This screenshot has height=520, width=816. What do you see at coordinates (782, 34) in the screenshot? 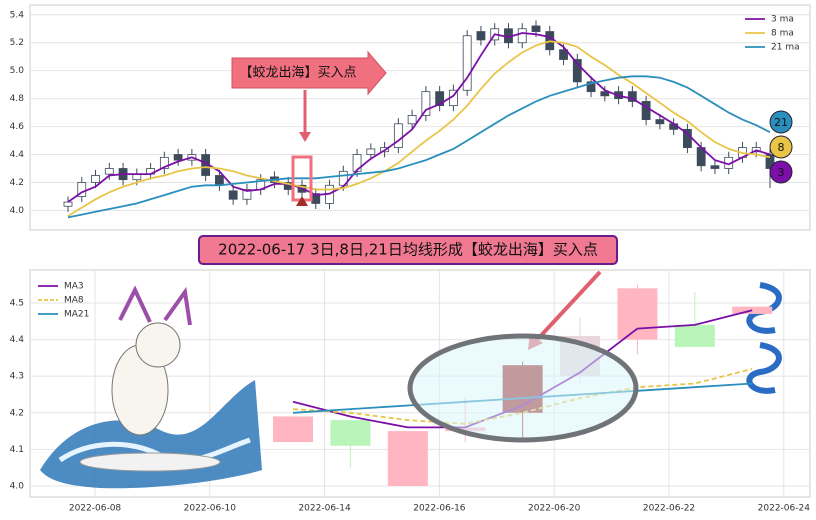
I see `legend-label: 8 ma` at bounding box center [782, 34].